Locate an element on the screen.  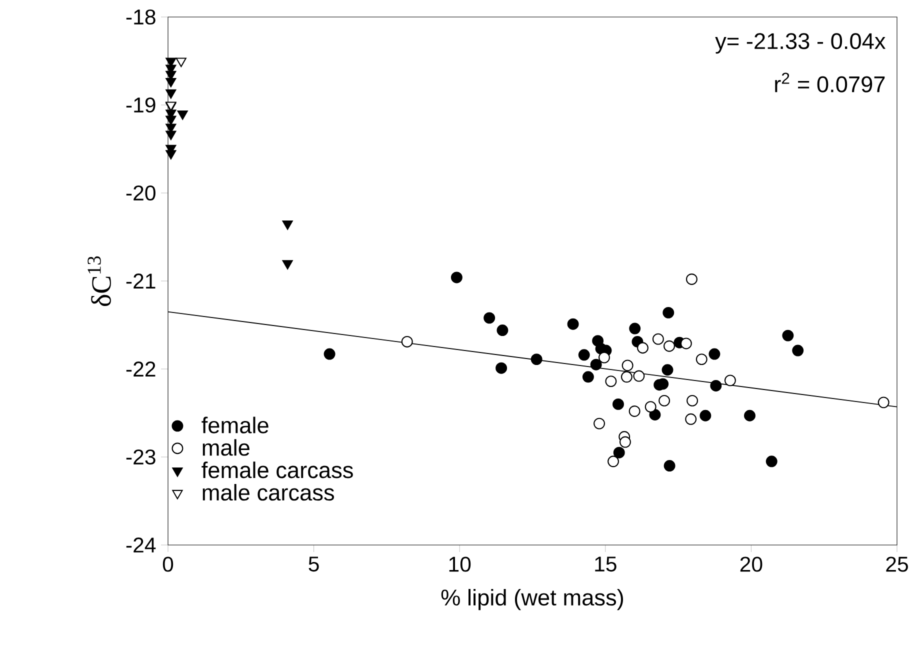
y-tick-label: -22 is located at coordinates (141, 369).